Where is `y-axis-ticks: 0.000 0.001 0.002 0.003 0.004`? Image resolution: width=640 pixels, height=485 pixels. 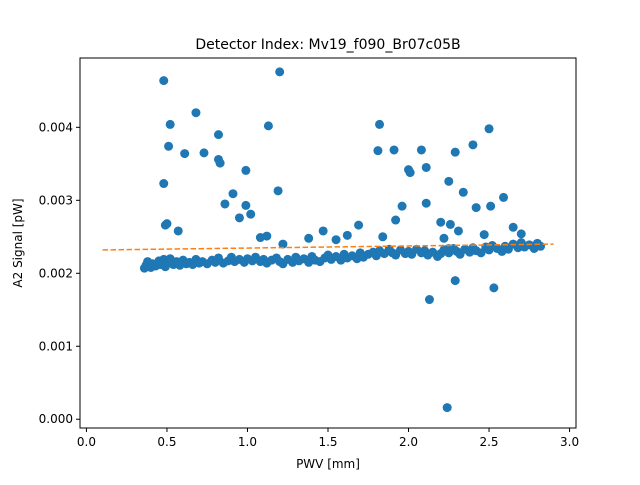 y-axis-ticks: 0.000 0.001 0.002 0.003 0.004 is located at coordinates (59, 273).